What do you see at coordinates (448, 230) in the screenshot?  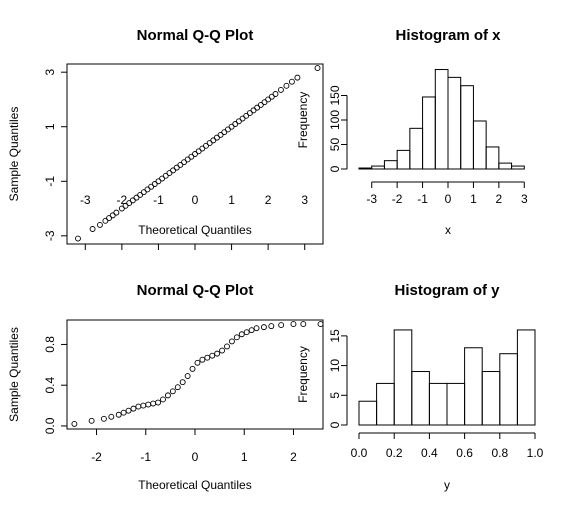 I see `x-axis-label: x` at bounding box center [448, 230].